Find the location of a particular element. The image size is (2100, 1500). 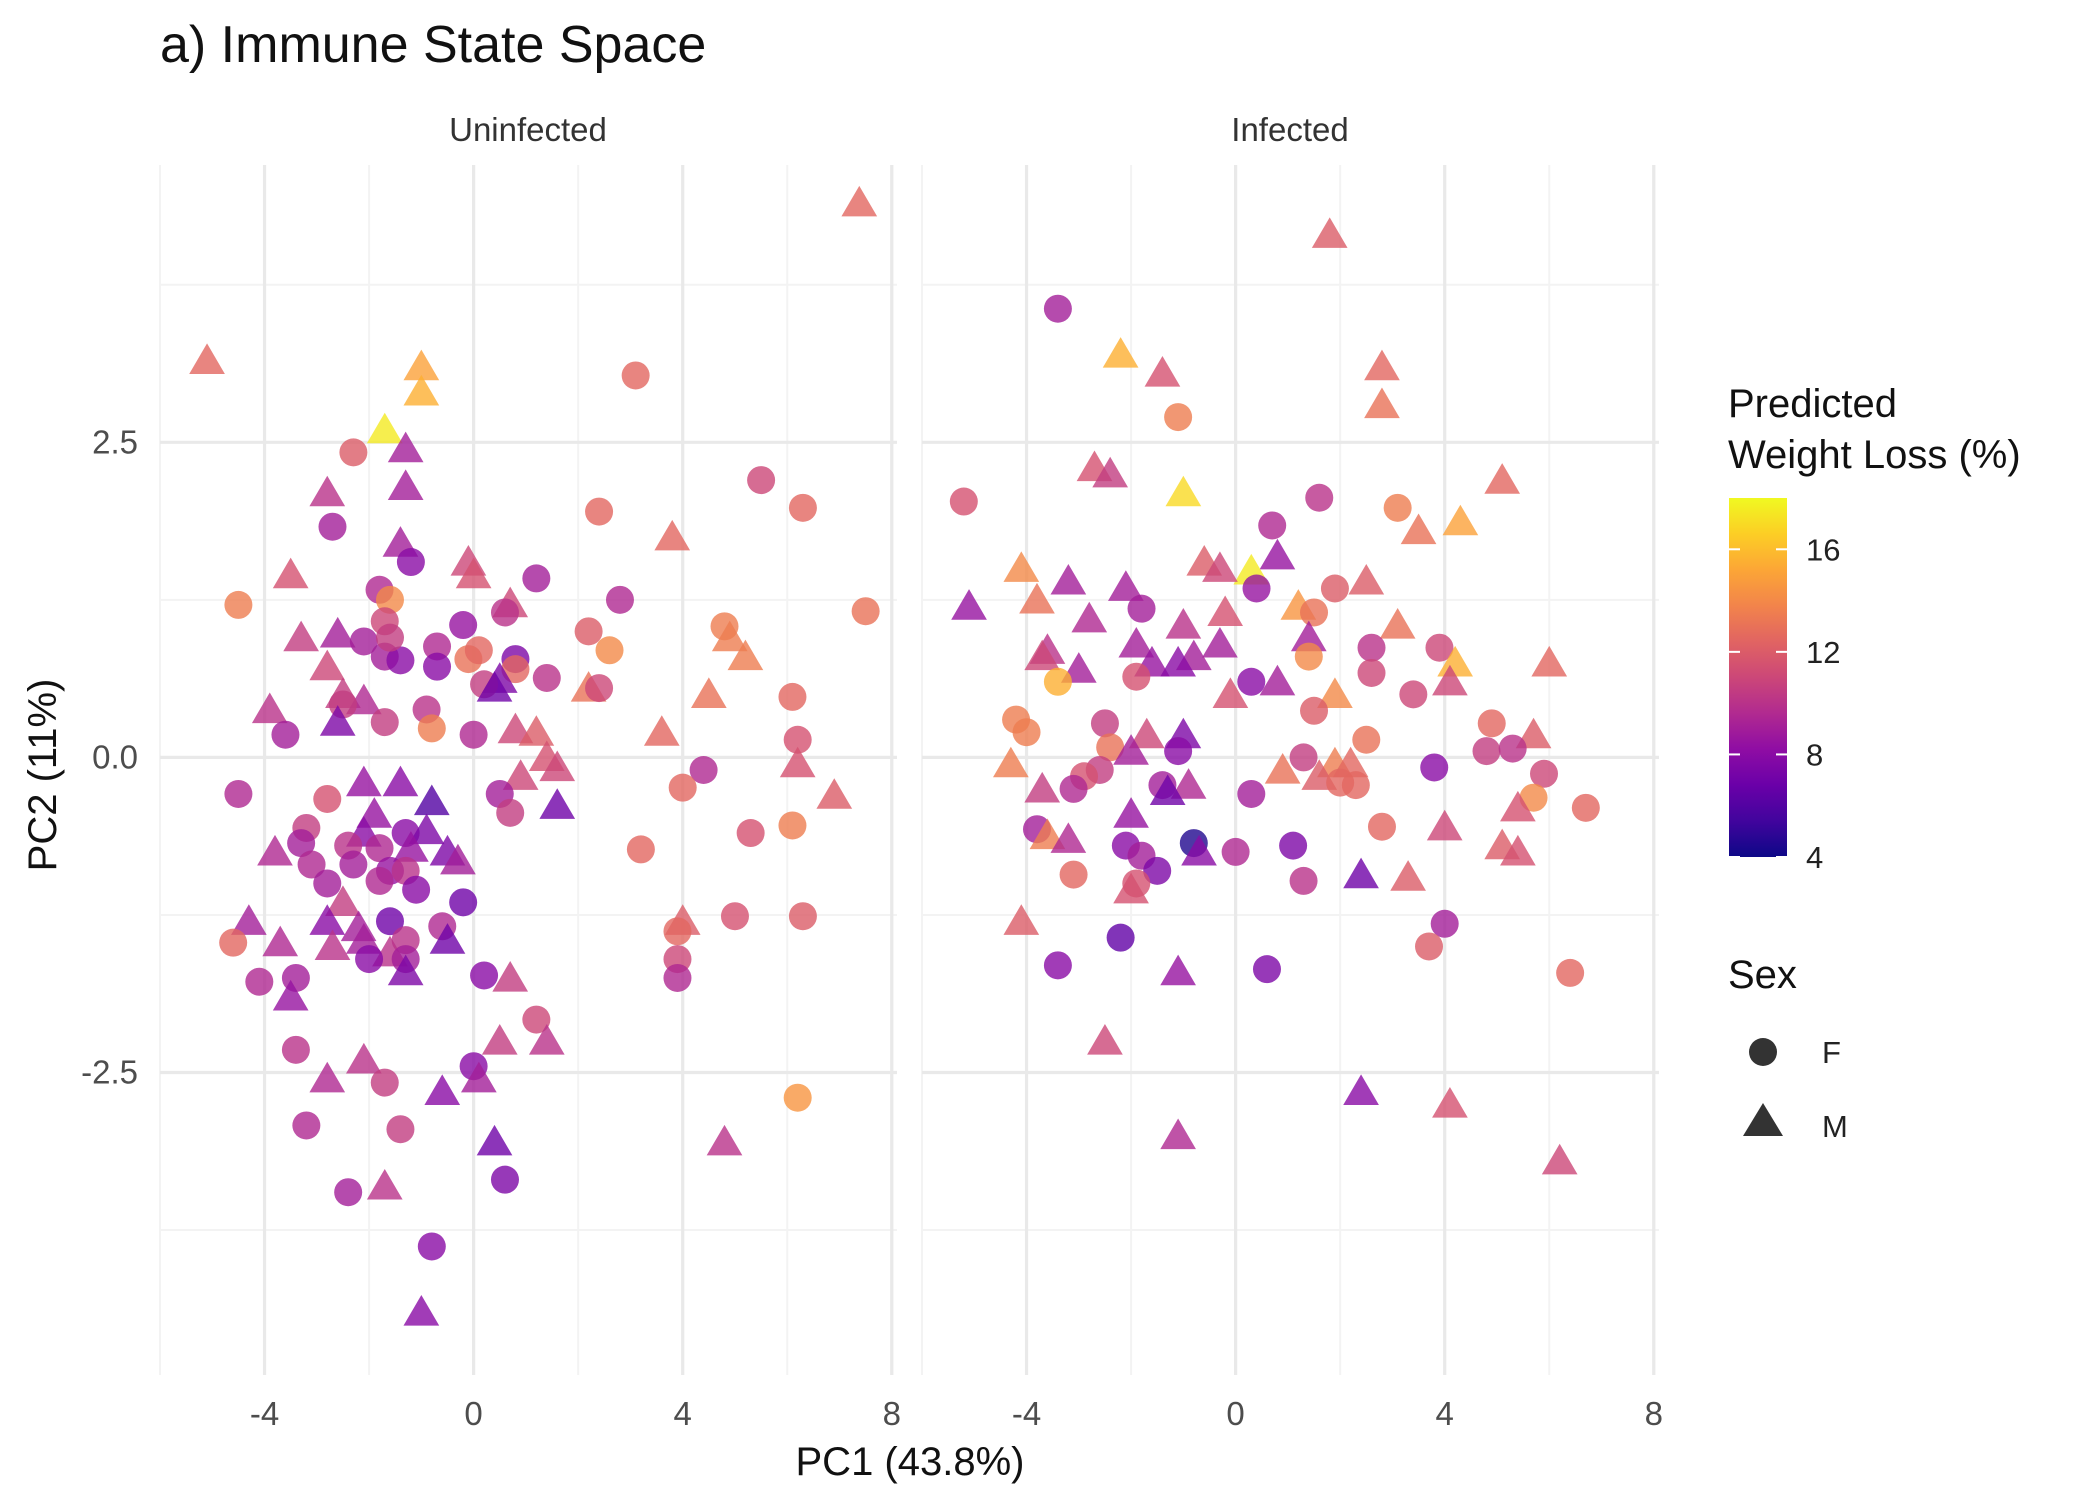

colorbar-ticks: 16 12 8 4 is located at coordinates (1784, 703).